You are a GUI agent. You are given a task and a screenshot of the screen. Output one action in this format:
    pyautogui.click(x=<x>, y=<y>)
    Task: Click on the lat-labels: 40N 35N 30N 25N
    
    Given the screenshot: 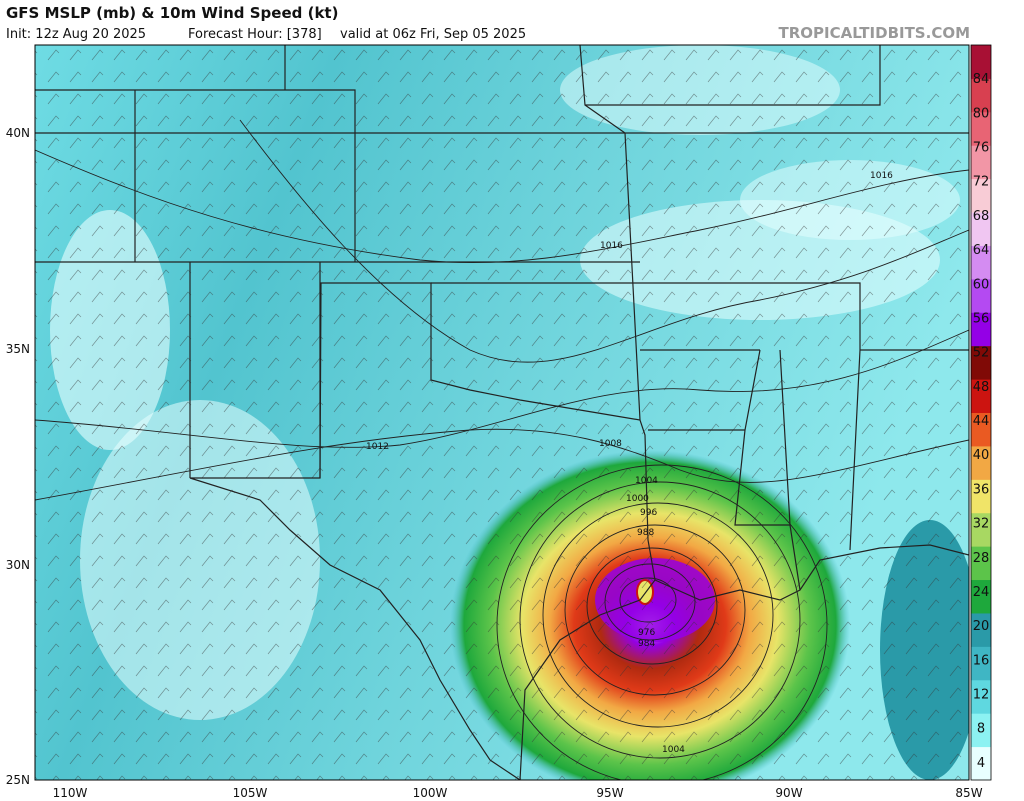 What is the action you would take?
    pyautogui.click(x=18, y=456)
    